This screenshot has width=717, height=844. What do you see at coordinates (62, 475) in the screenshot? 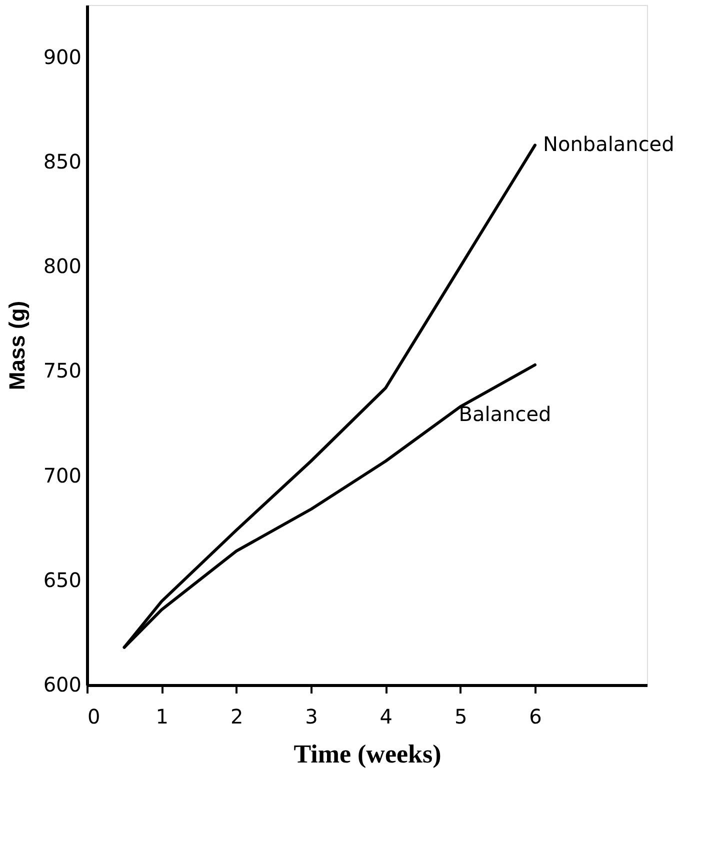
I see `y-tick-label: 700` at bounding box center [62, 475].